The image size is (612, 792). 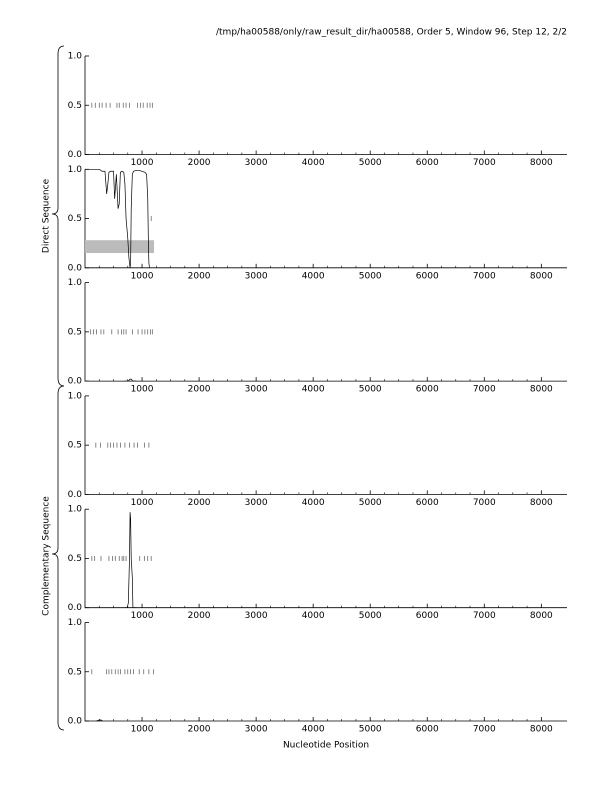 I want to click on y-axis-label: Complementary Sequence, so click(x=47, y=556).